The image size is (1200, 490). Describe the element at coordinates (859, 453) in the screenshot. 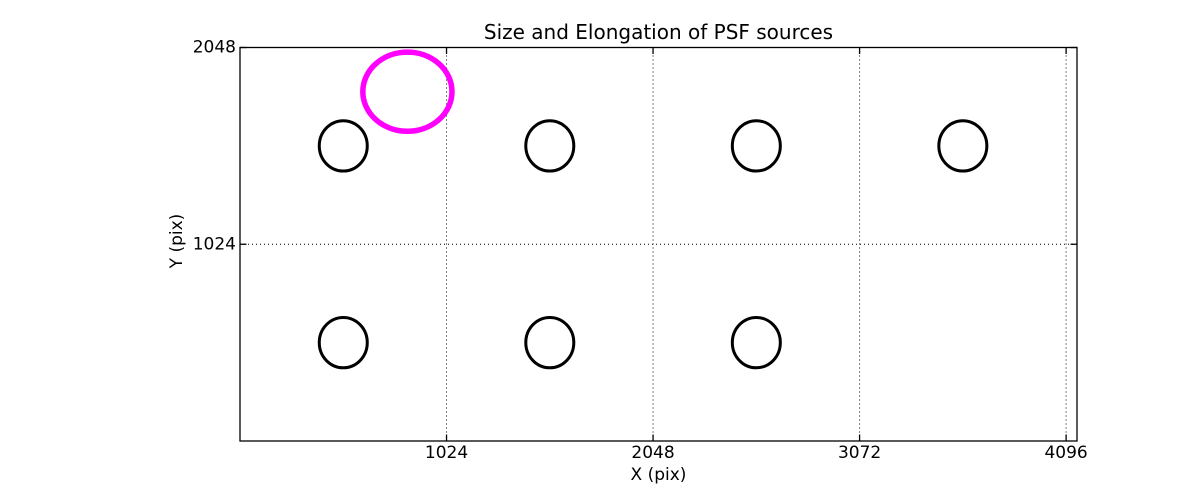

I see `x-tick-label: 3072` at that location.